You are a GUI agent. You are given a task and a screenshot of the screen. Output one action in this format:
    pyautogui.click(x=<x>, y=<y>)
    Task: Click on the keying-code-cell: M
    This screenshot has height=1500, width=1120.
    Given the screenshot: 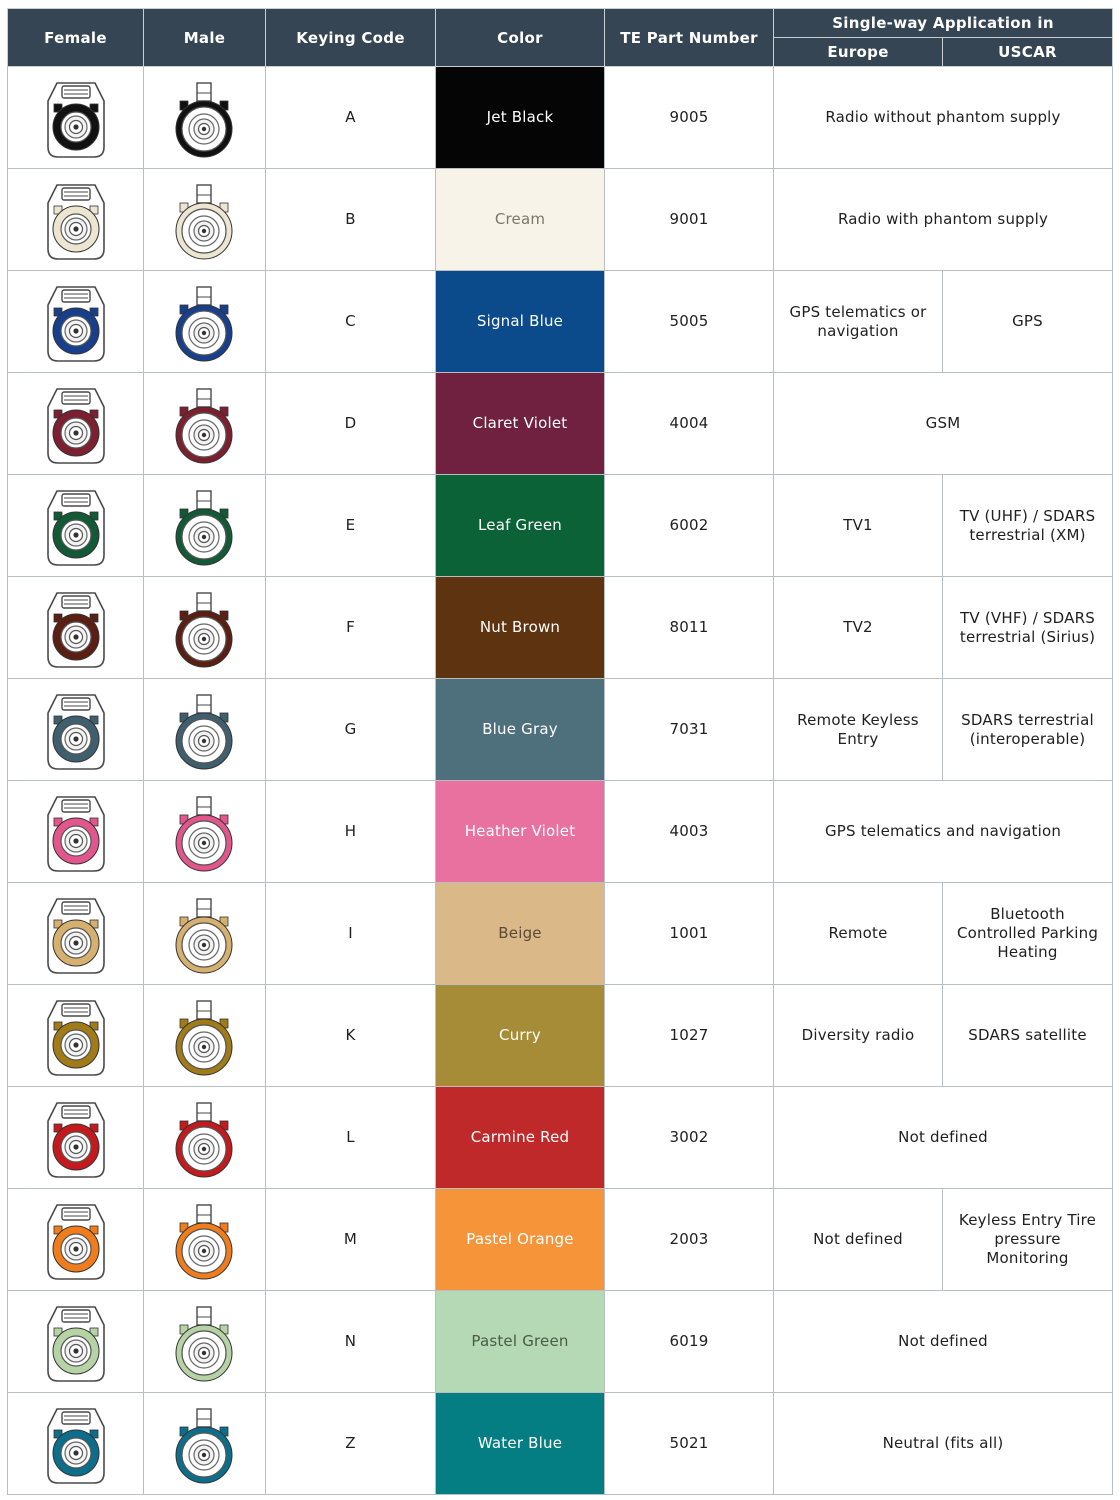 What is the action you would take?
    pyautogui.click(x=350, y=1239)
    